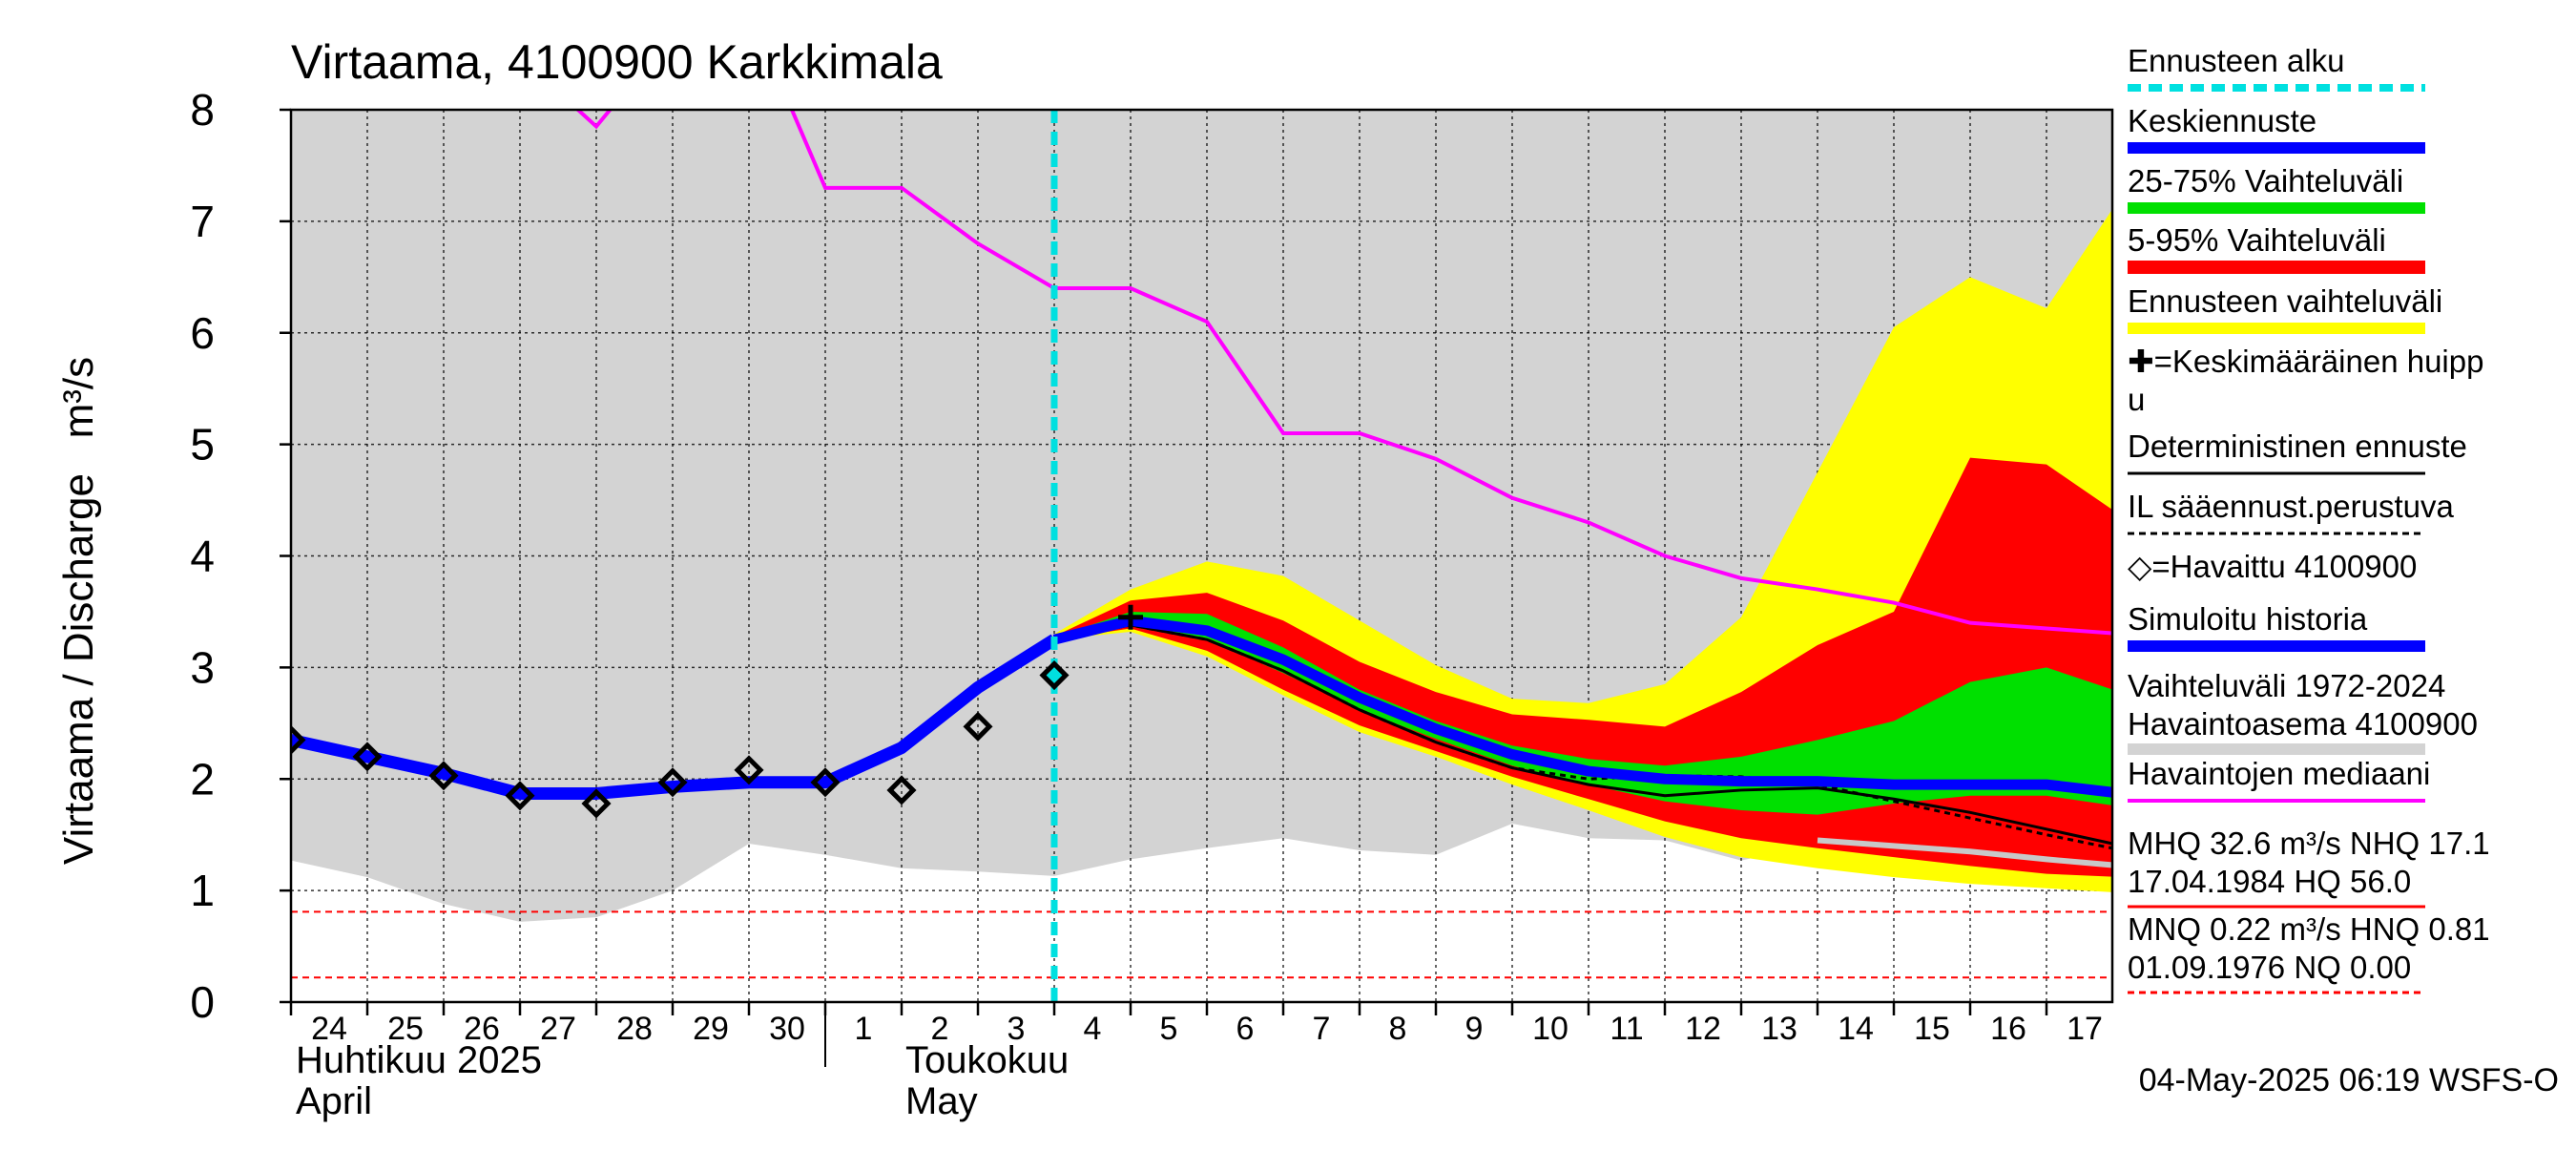 This screenshot has height=1150, width=2576. Describe the element at coordinates (1550, 1029) in the screenshot. I see `x-tick-label: 10` at that location.